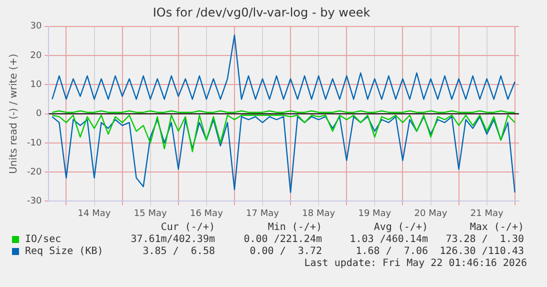  I want to click on y-tick-label: -30, so click(34, 201).